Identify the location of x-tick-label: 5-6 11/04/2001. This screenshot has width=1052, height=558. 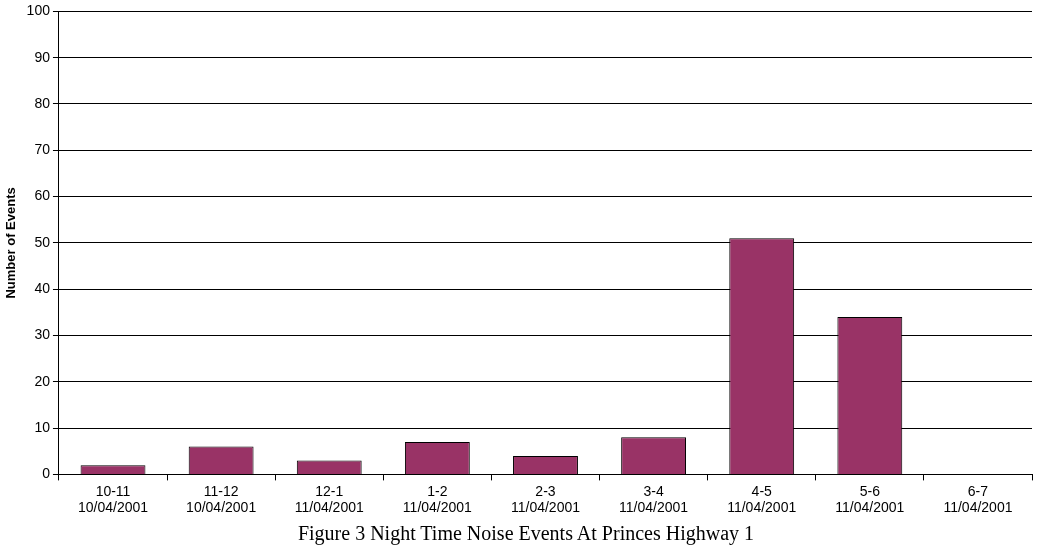
(870, 499).